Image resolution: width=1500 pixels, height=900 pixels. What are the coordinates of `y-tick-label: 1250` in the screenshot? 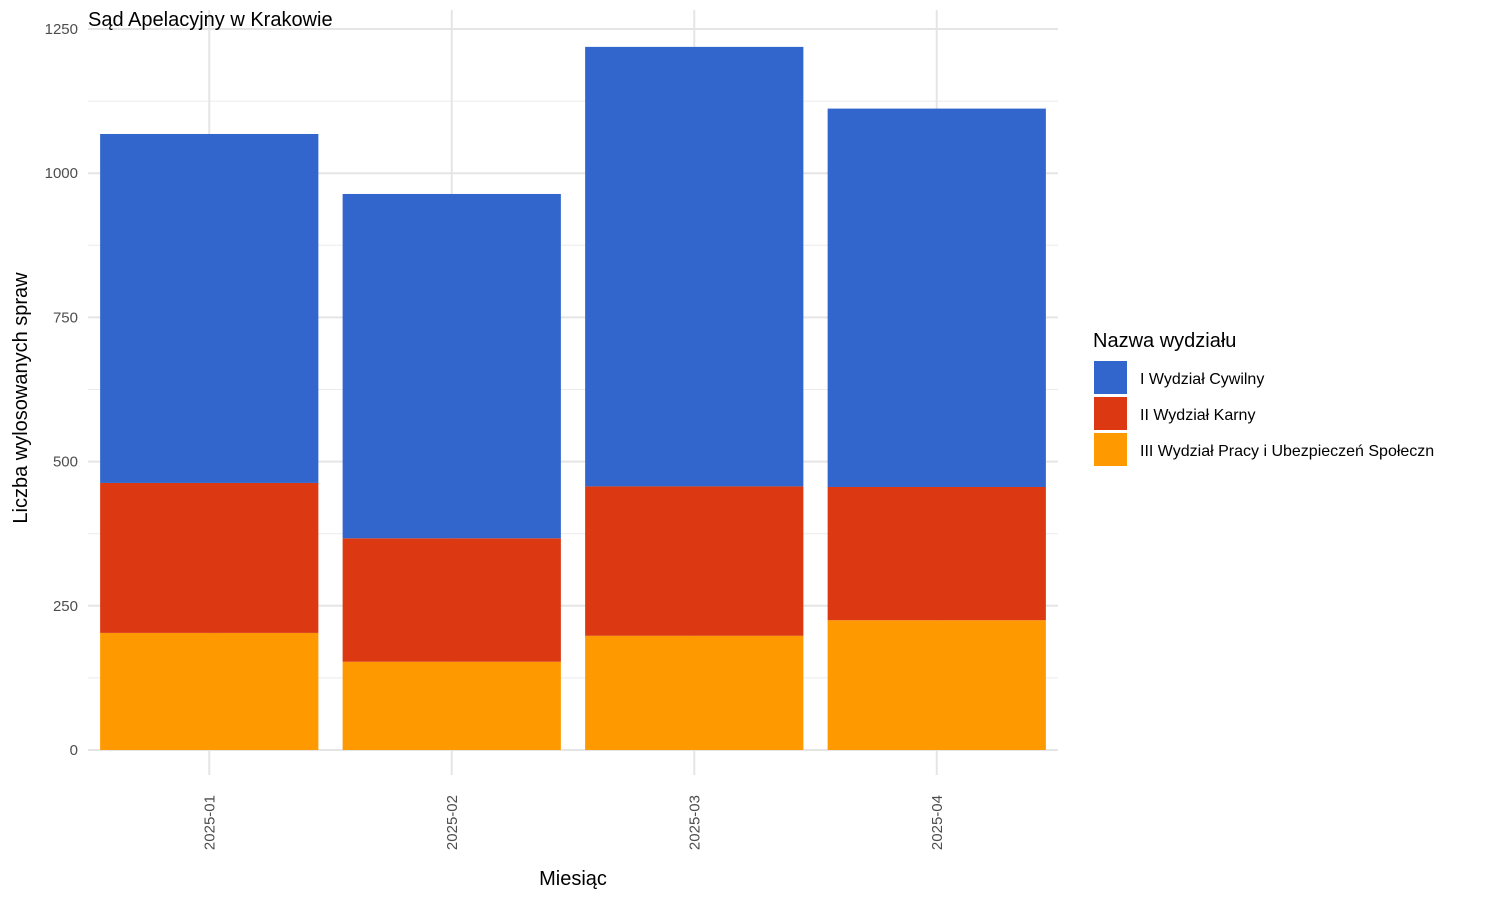 It's located at (61, 29).